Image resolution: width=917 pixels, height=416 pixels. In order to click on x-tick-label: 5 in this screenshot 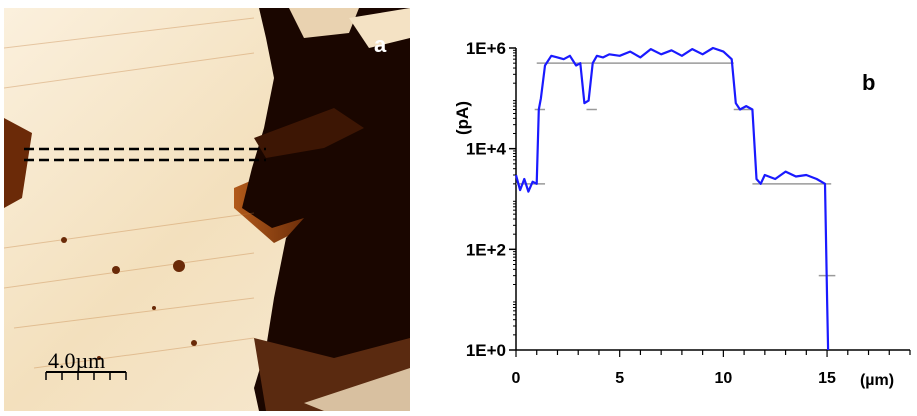, I will do `click(619, 378)`.